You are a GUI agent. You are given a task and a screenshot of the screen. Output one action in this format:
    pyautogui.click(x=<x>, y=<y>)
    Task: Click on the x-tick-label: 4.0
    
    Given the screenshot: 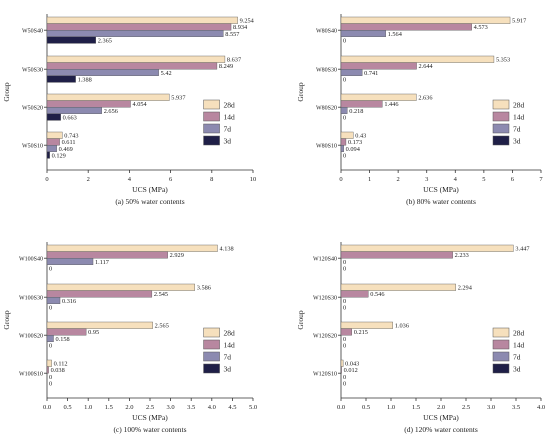 What is the action you would take?
    pyautogui.click(x=212, y=407)
    